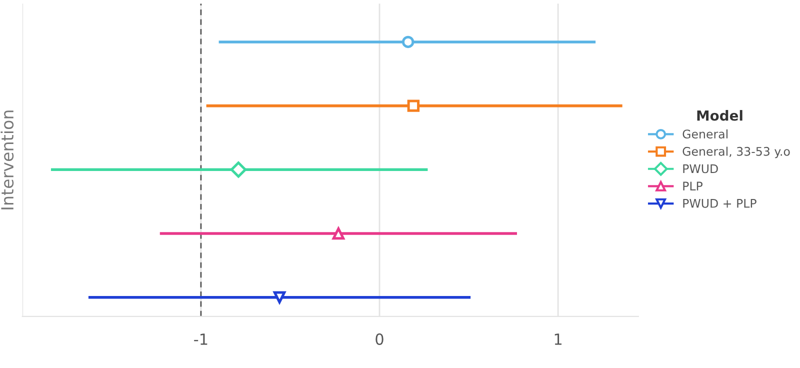 The height and width of the screenshot is (368, 800). Describe the element at coordinates (719, 115) in the screenshot. I see `legend-title: Model` at that location.